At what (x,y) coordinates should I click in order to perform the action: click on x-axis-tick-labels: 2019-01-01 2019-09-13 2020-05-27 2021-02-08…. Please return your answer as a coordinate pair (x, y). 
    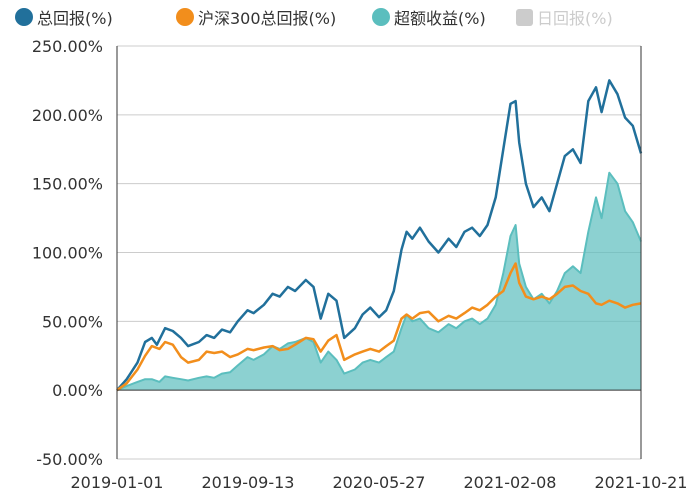
    Looking at the image, I should click on (379, 482).